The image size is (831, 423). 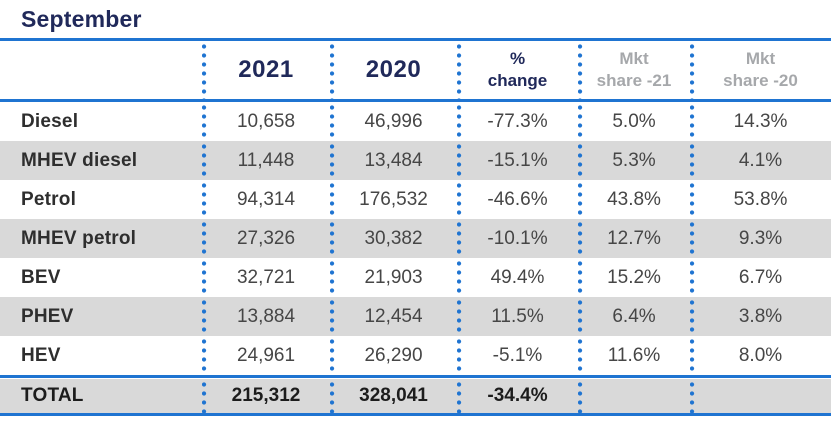 What do you see at coordinates (79, 160) in the screenshot?
I see `row-label: MHEV diesel` at bounding box center [79, 160].